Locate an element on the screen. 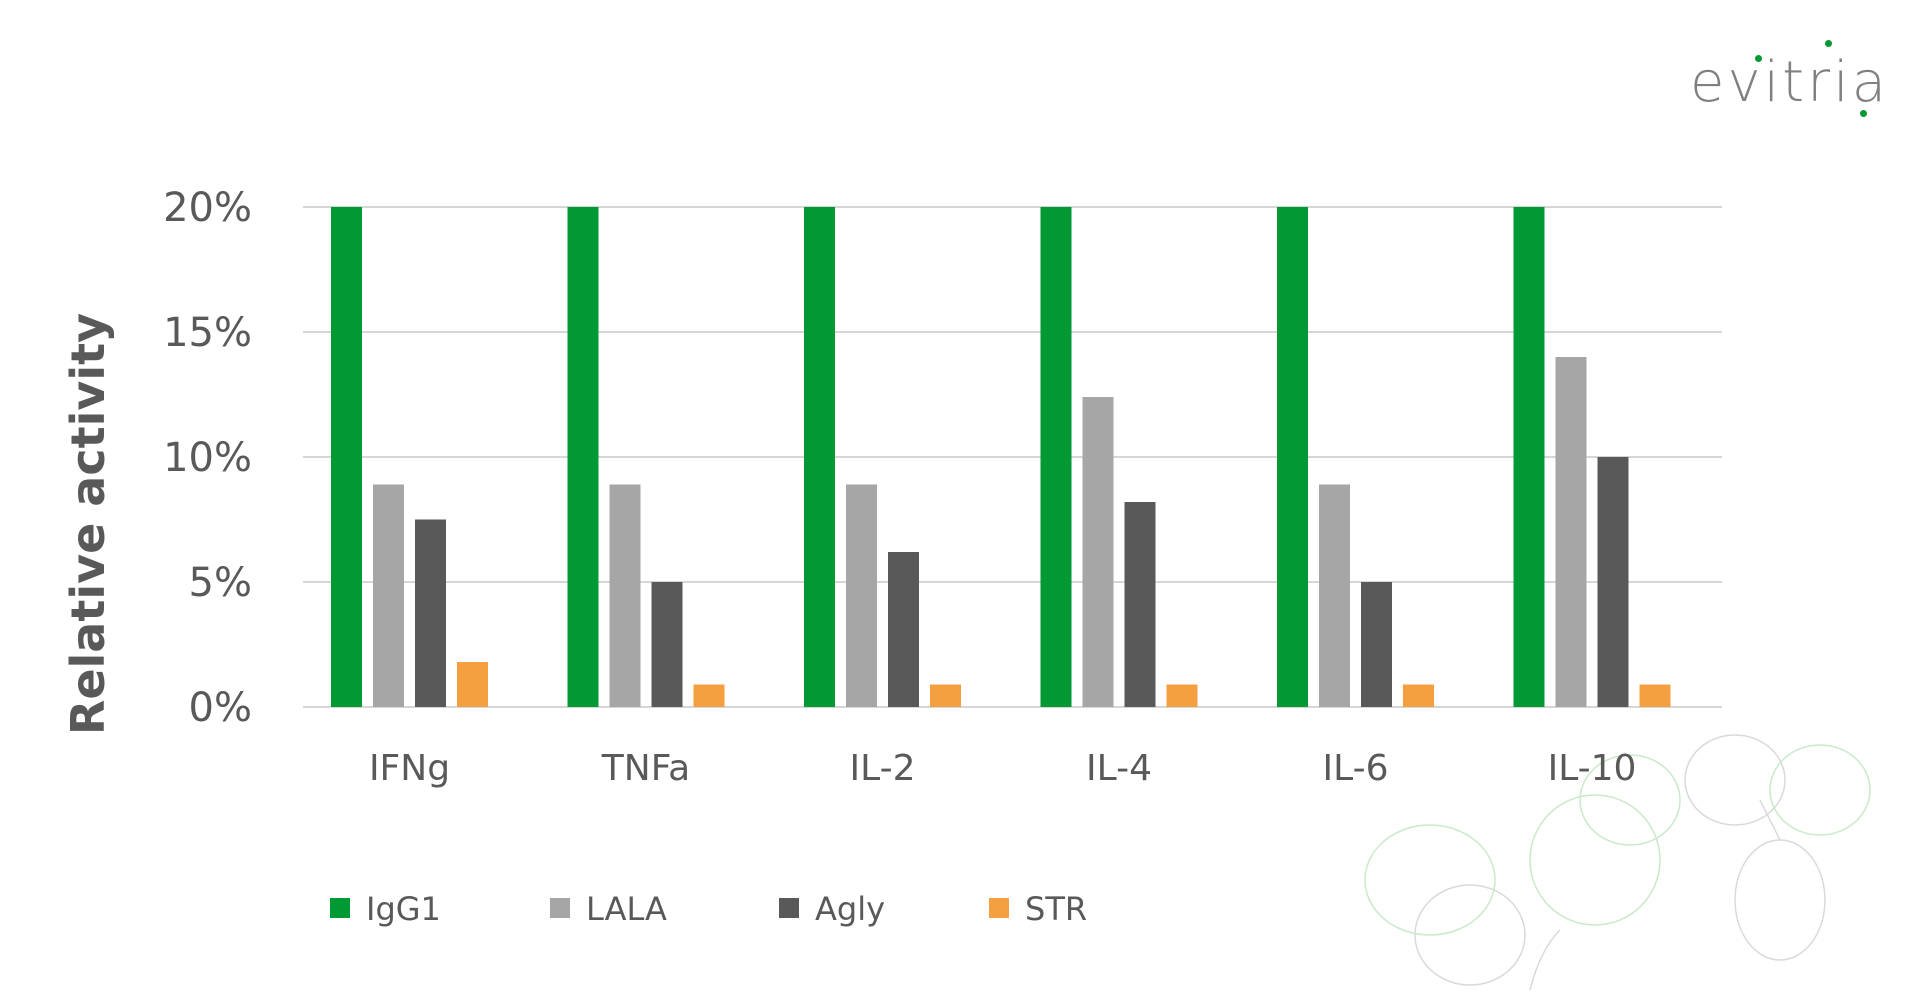  bar-str-ifng is located at coordinates (472, 684).